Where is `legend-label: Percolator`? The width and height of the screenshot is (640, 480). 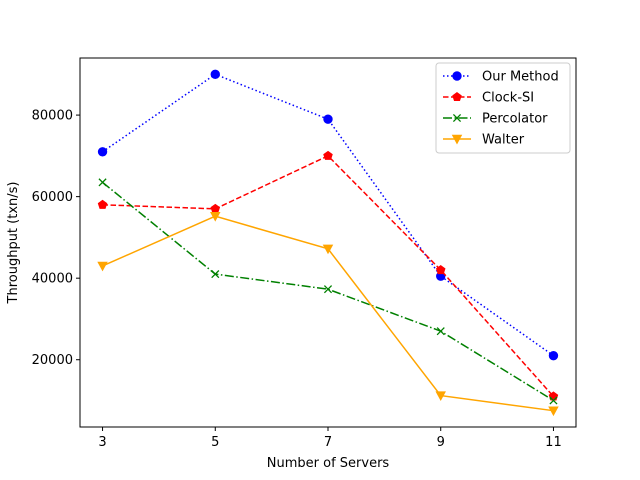
legend-label: Percolator is located at coordinates (515, 119).